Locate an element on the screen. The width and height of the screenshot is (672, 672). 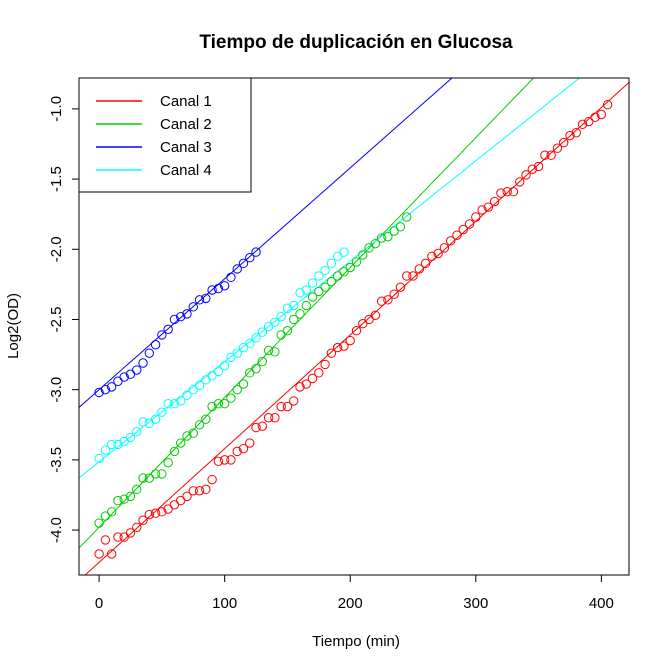
y-axis-label: Log2(OD) is located at coordinates (13, 326).